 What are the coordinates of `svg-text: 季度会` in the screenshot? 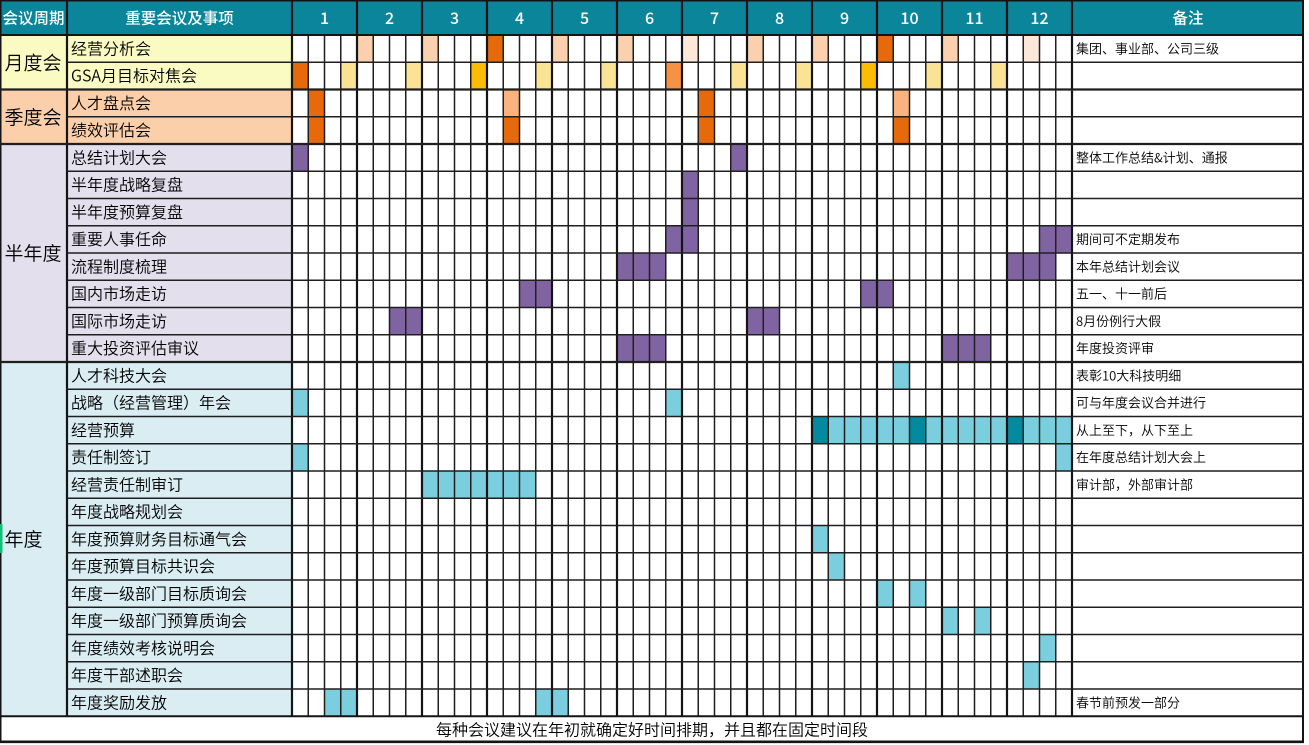 It's located at (33, 116).